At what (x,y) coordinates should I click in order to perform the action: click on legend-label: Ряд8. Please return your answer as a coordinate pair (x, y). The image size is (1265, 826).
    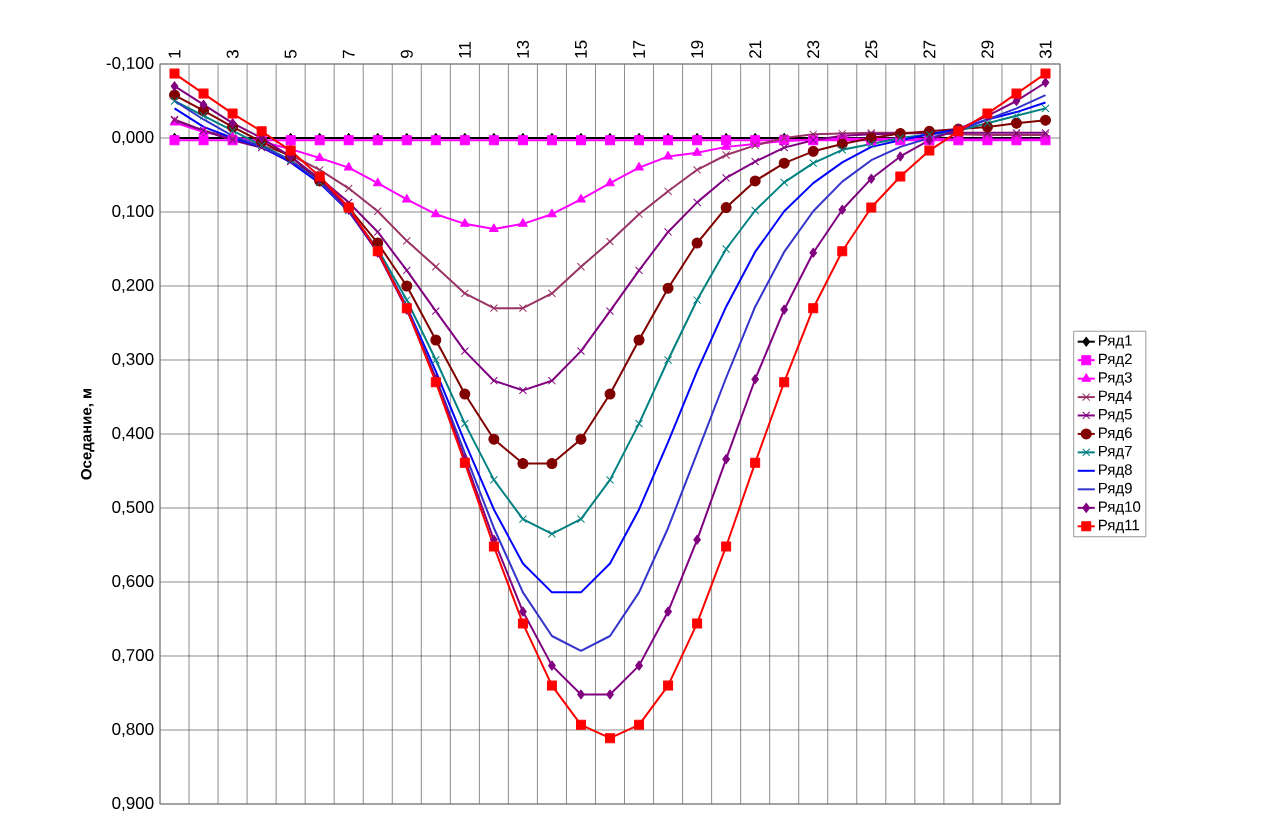
    Looking at the image, I should click on (1115, 471).